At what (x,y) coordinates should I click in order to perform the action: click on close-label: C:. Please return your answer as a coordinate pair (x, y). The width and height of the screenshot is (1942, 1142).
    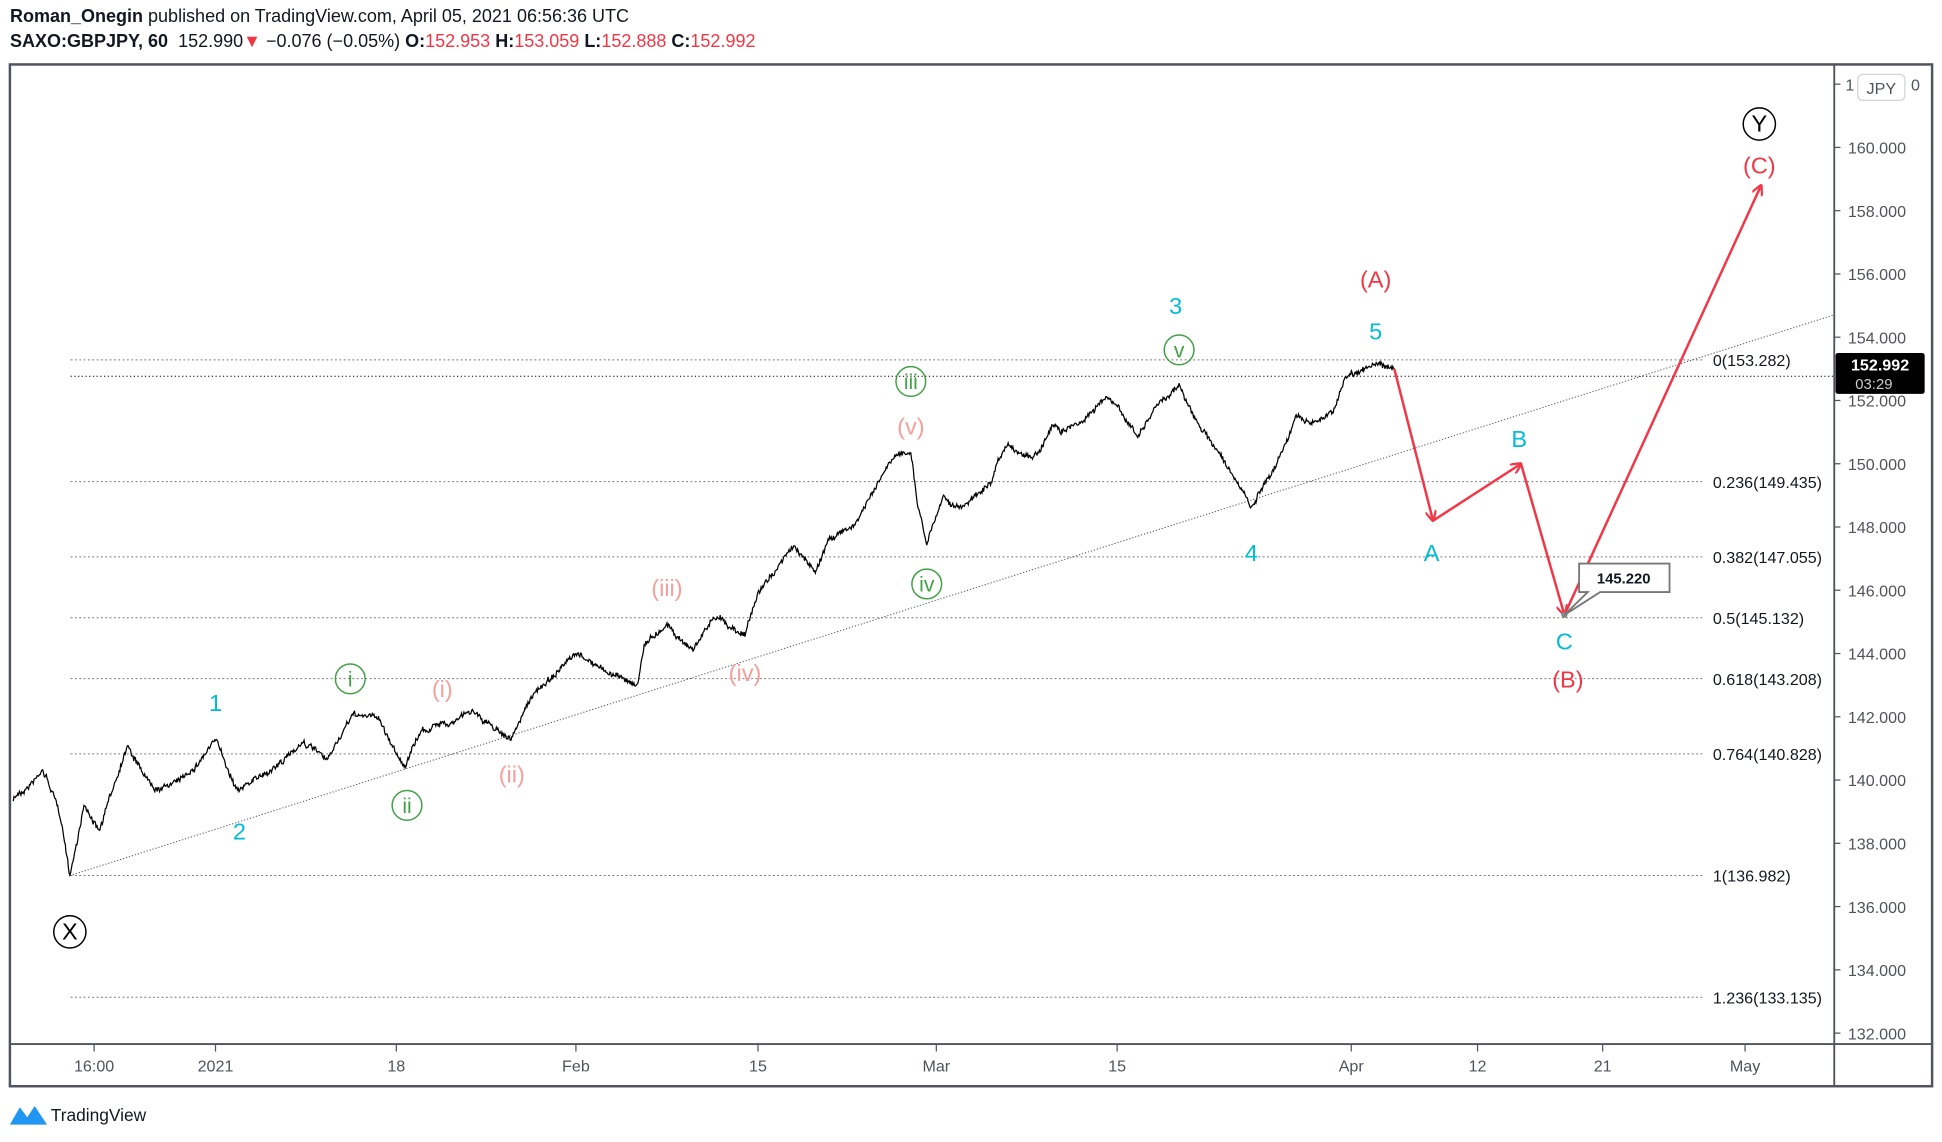
    Looking at the image, I should click on (681, 41).